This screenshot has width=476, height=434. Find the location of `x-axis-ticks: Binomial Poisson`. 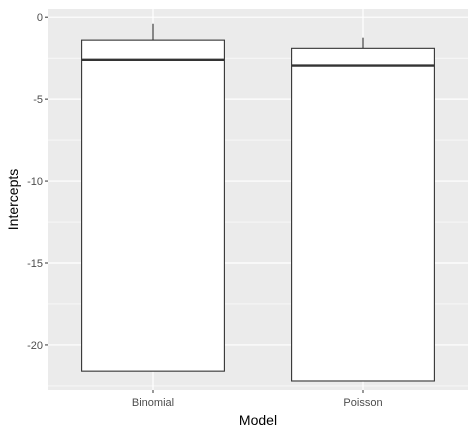

x-axis-ticks: Binomial Poisson is located at coordinates (257, 399).